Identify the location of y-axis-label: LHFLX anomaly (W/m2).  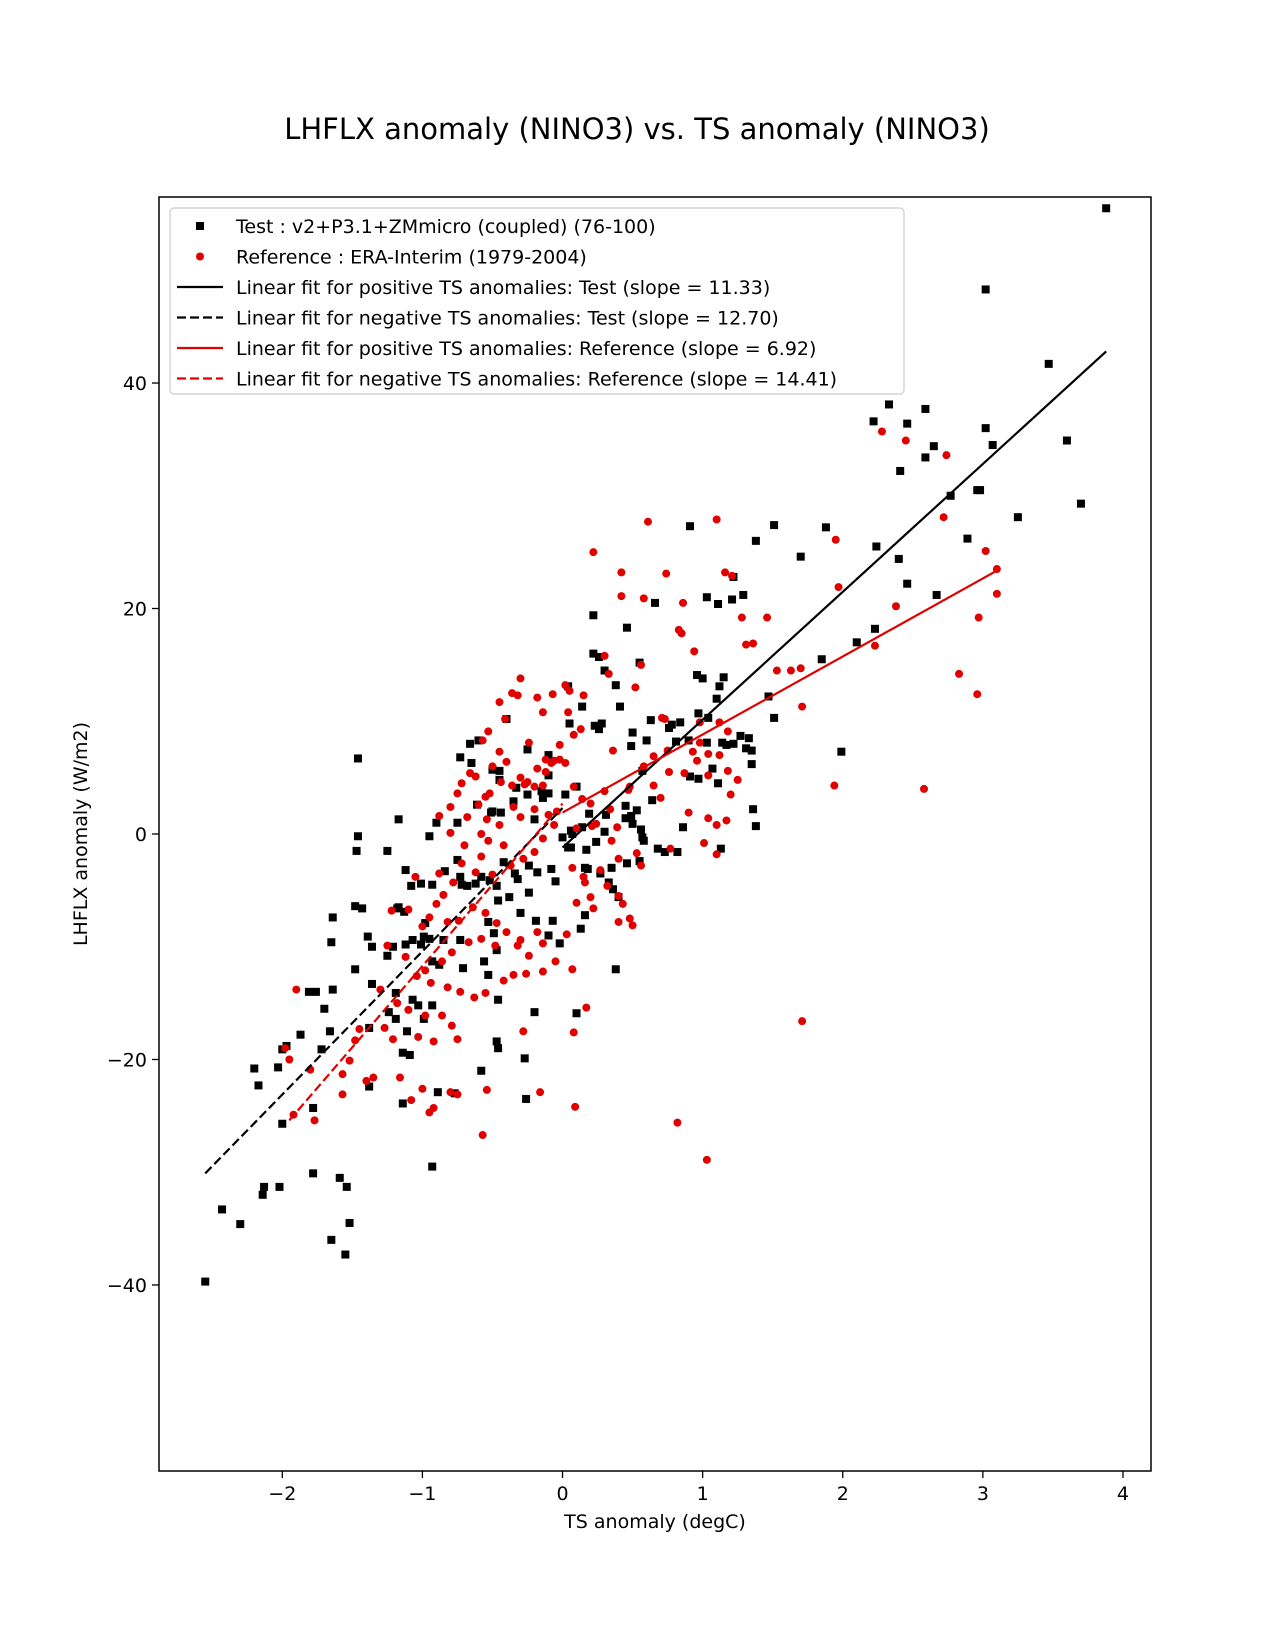
(81, 834).